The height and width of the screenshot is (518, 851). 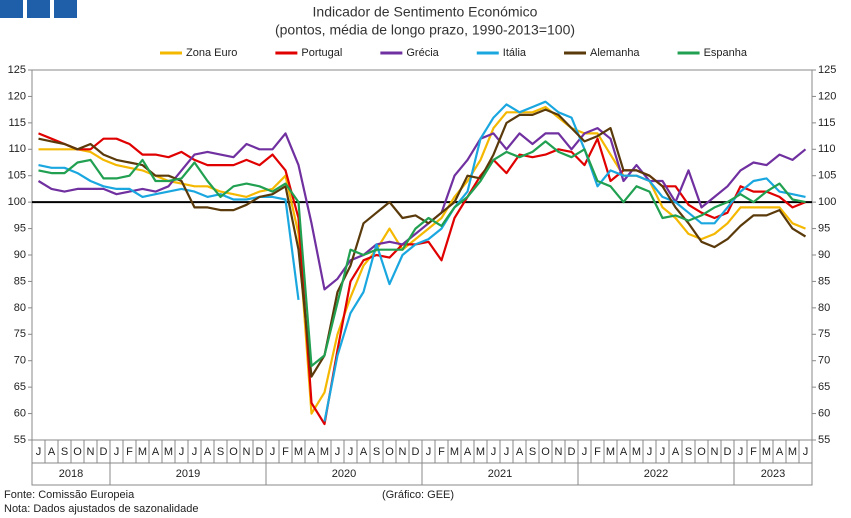 I want to click on year-label: 2021, so click(x=500, y=474).